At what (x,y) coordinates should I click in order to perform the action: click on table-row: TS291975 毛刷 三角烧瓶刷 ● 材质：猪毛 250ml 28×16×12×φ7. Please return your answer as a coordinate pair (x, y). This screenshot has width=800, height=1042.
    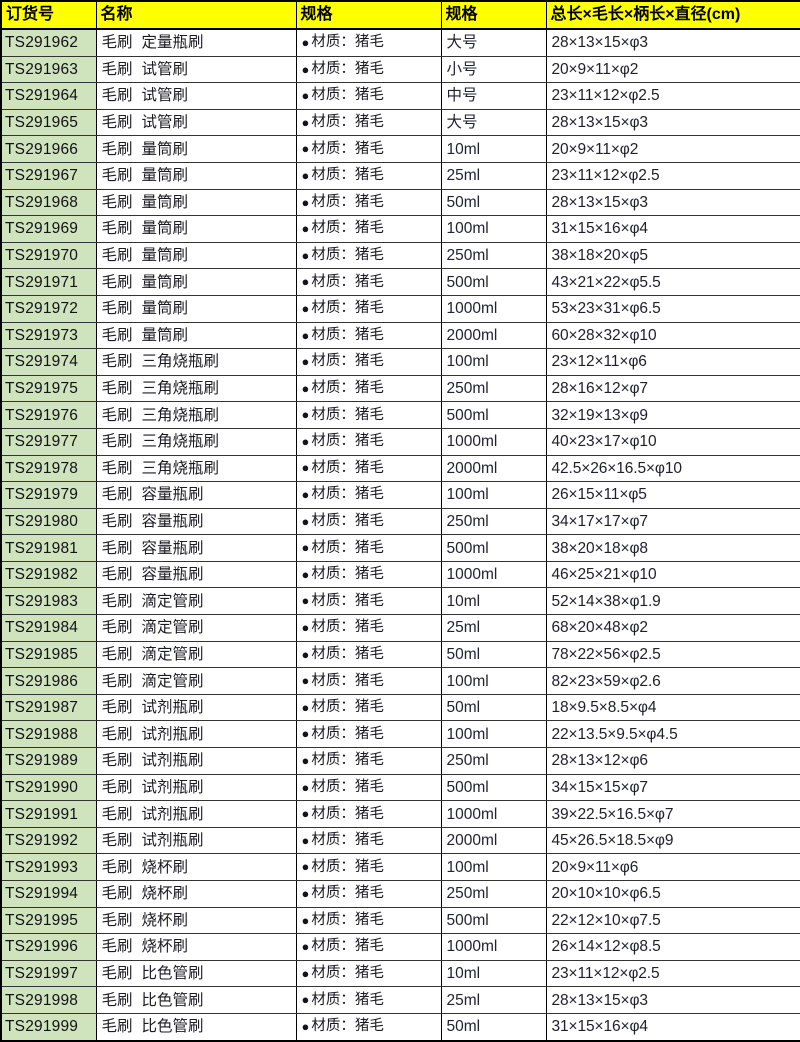
    Looking at the image, I should click on (400, 389).